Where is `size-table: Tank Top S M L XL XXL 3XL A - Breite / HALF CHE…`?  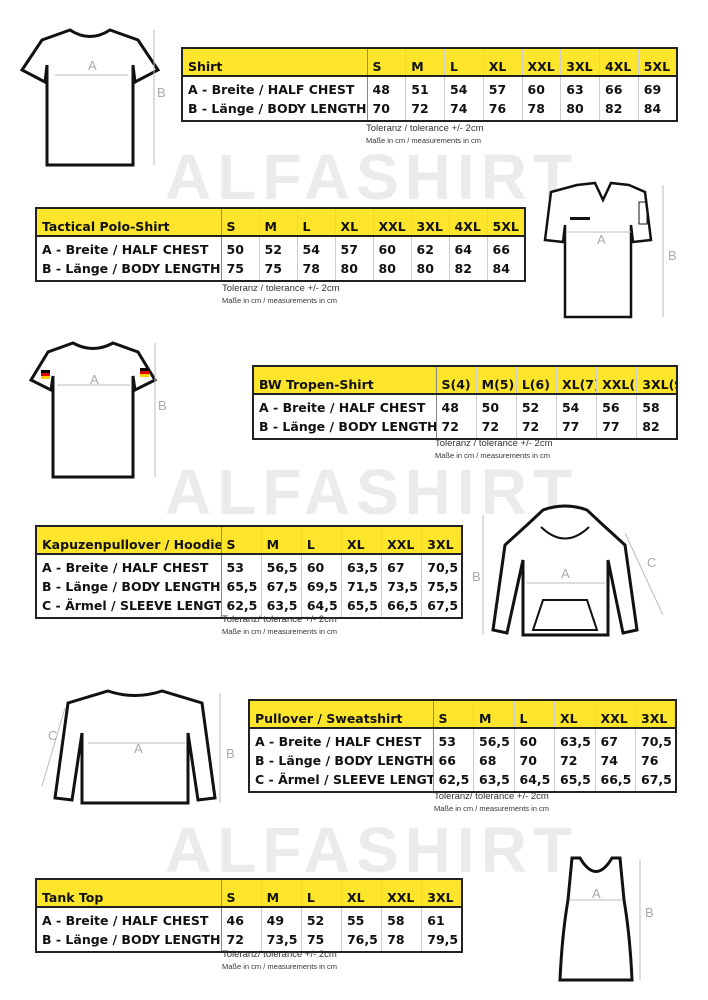 size-table: Tank Top S M L XL XXL 3XL A - Breite / HALF CHE… is located at coordinates (249, 915).